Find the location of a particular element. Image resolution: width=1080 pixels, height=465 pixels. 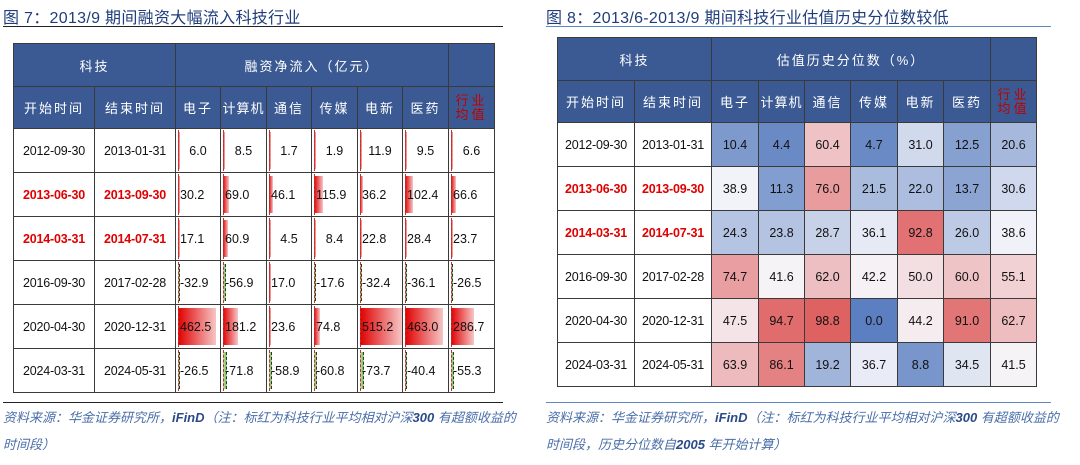

average-value-cell: -55.3 is located at coordinates (471, 370).